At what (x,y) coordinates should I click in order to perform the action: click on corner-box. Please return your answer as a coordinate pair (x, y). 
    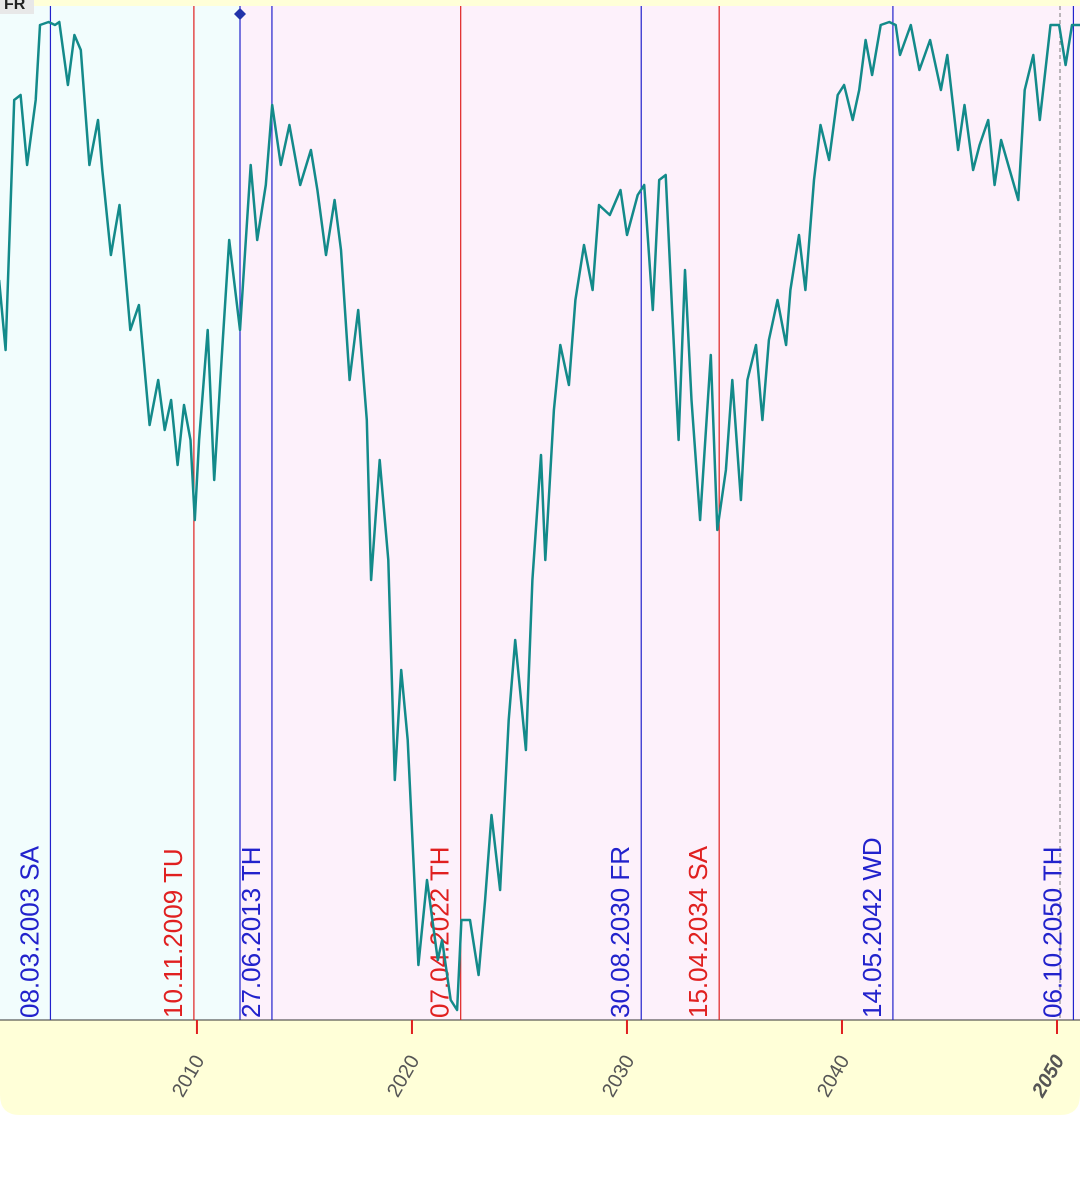
    Looking at the image, I should click on (17, 7).